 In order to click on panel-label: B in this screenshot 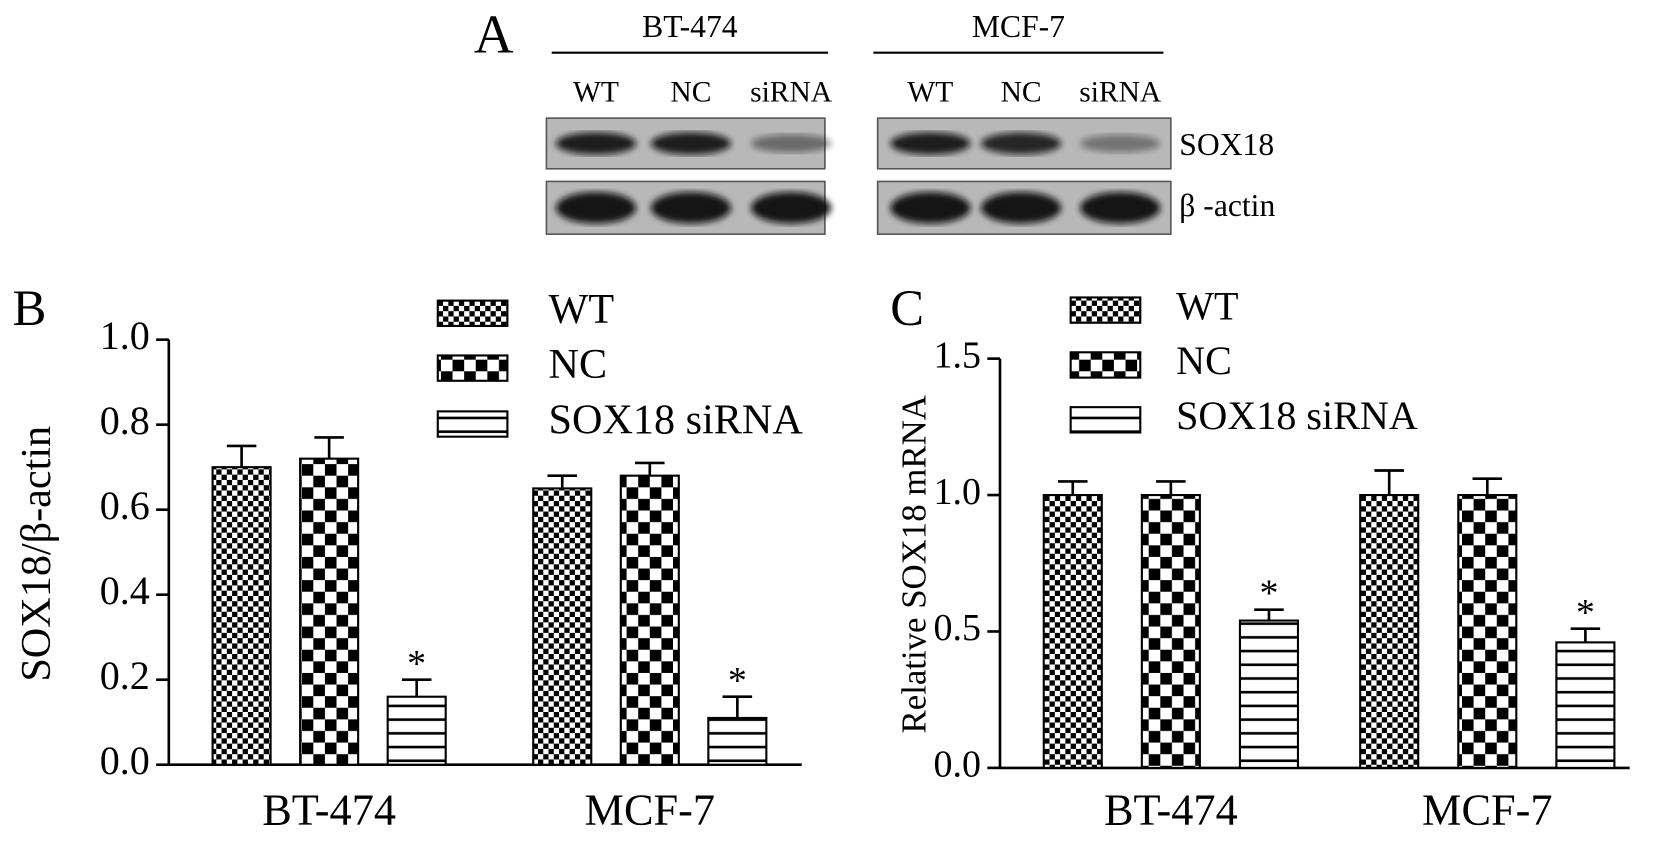, I will do `click(30, 308)`.